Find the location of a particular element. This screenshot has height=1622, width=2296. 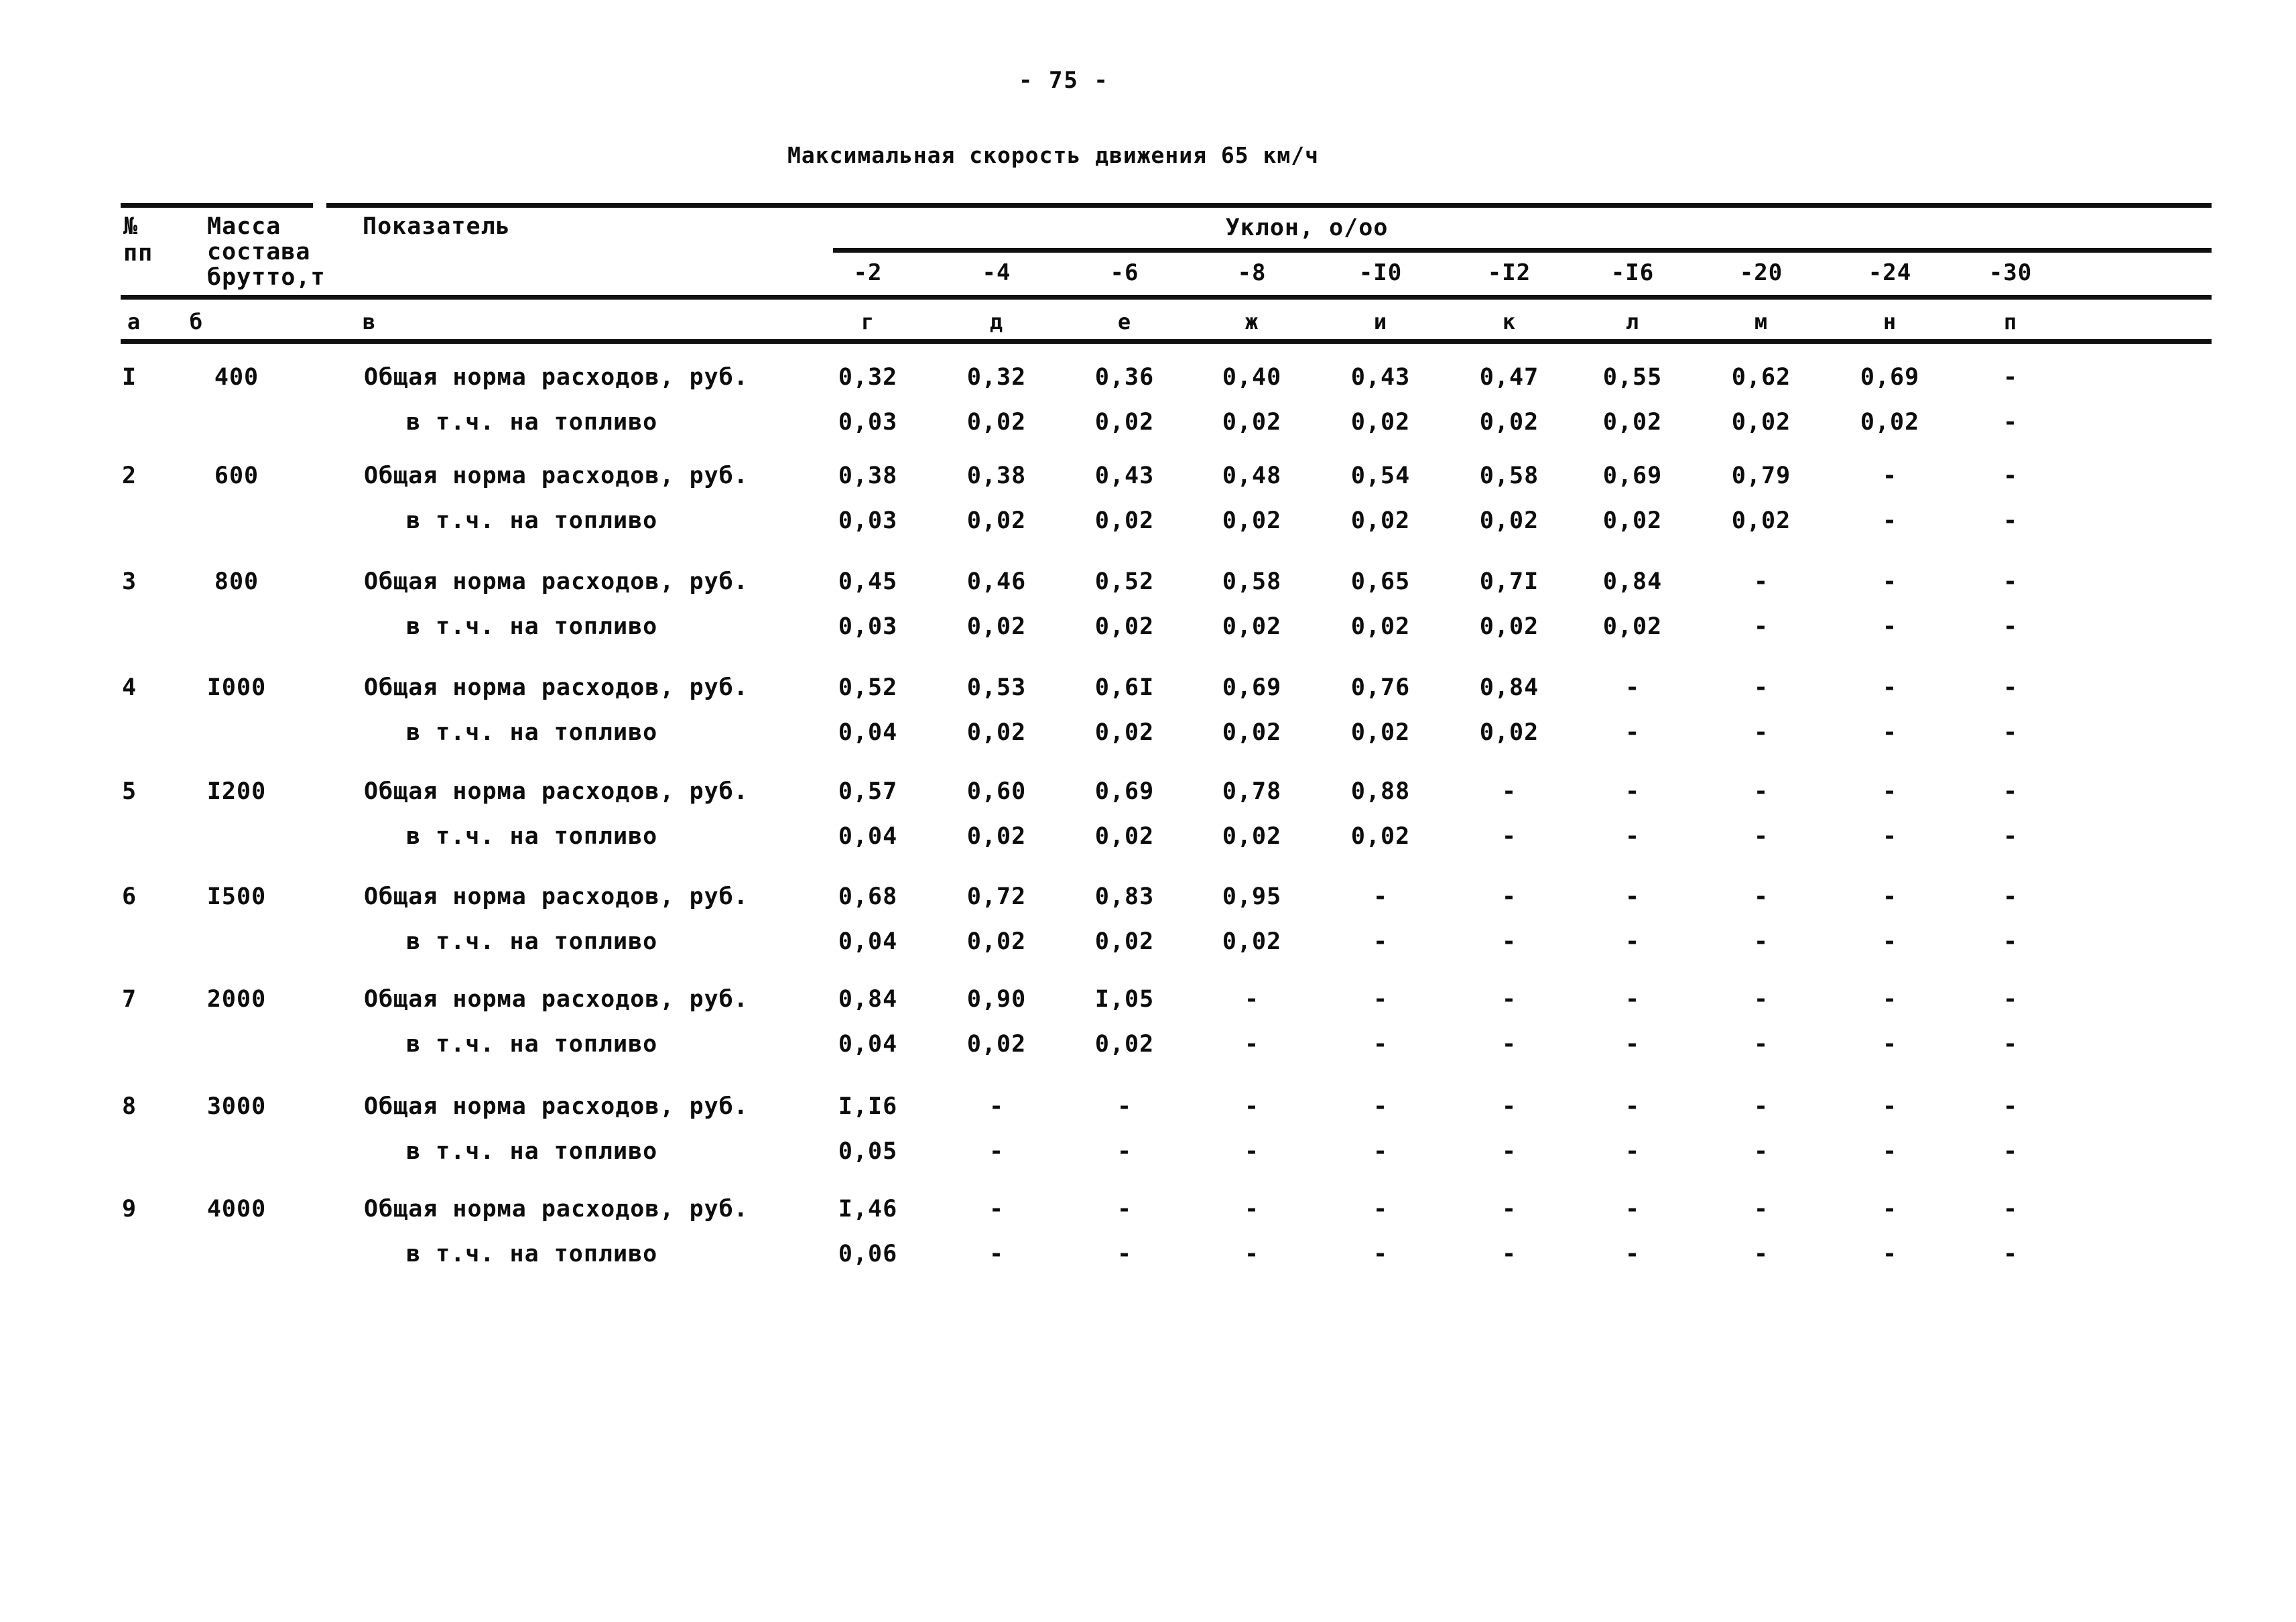

column-letter: к is located at coordinates (1509, 321).